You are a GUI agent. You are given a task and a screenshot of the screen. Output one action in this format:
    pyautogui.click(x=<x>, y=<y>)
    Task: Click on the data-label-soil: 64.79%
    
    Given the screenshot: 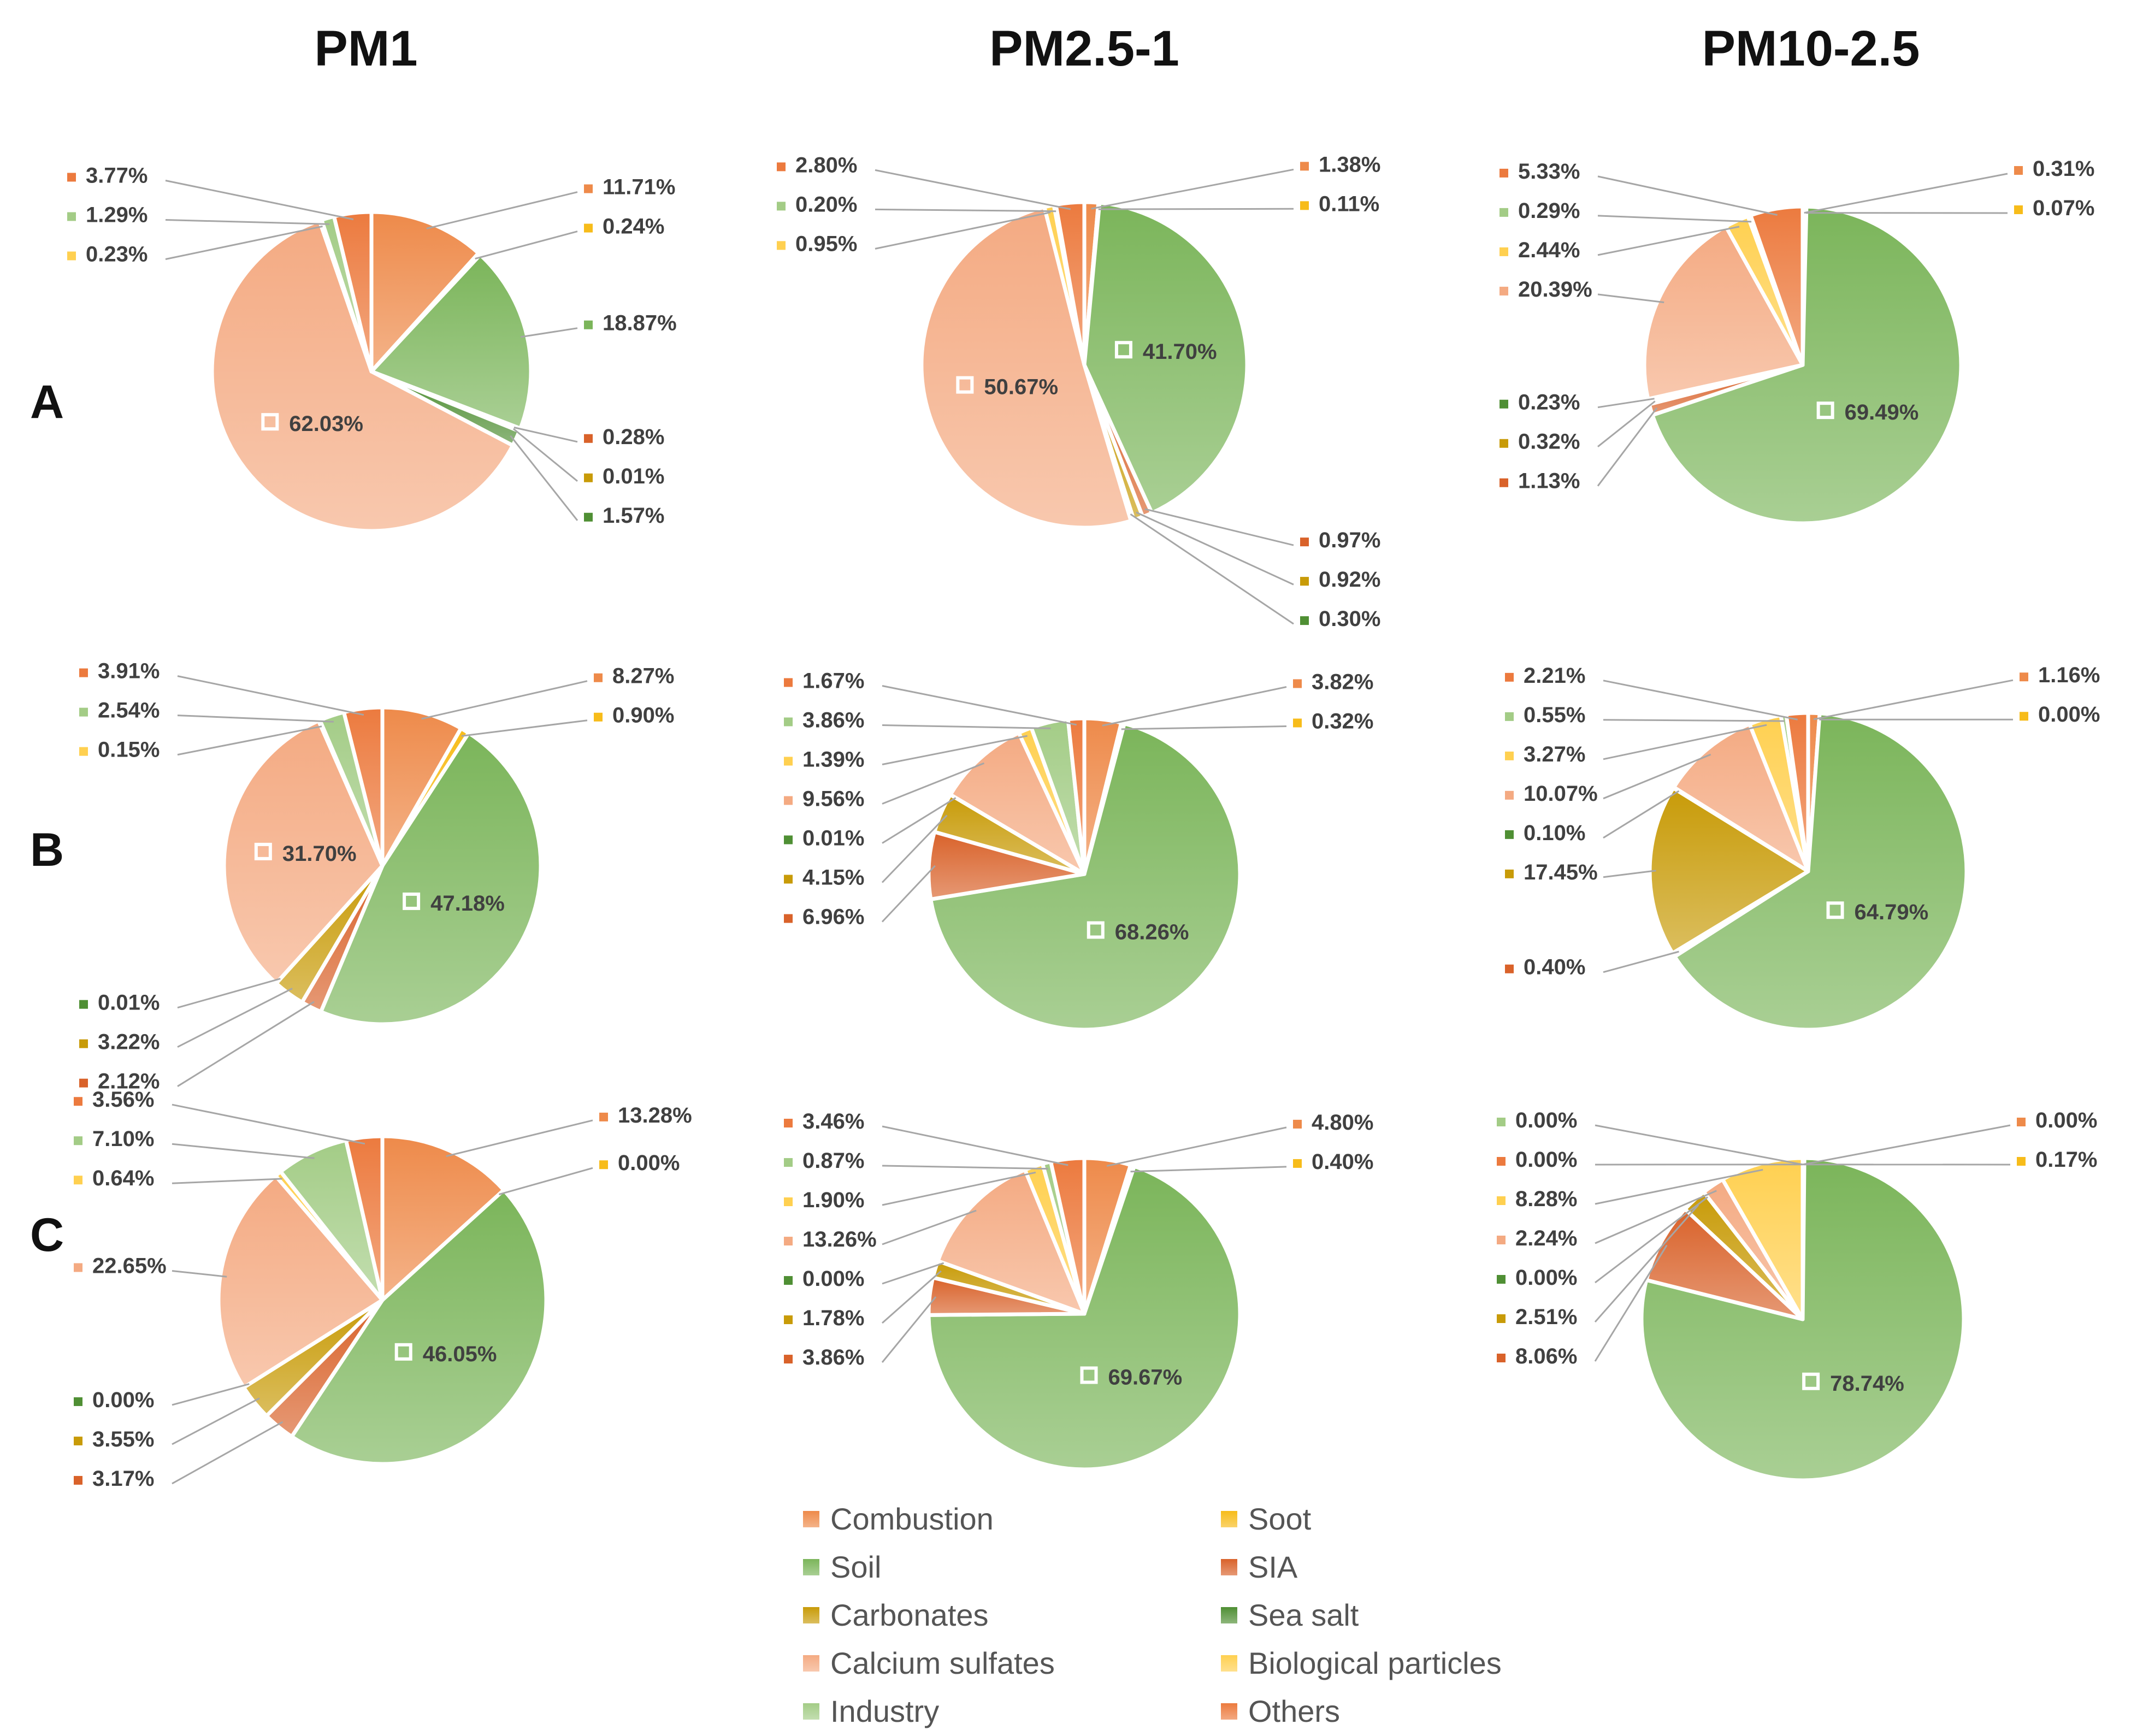 What is the action you would take?
    pyautogui.click(x=1892, y=912)
    